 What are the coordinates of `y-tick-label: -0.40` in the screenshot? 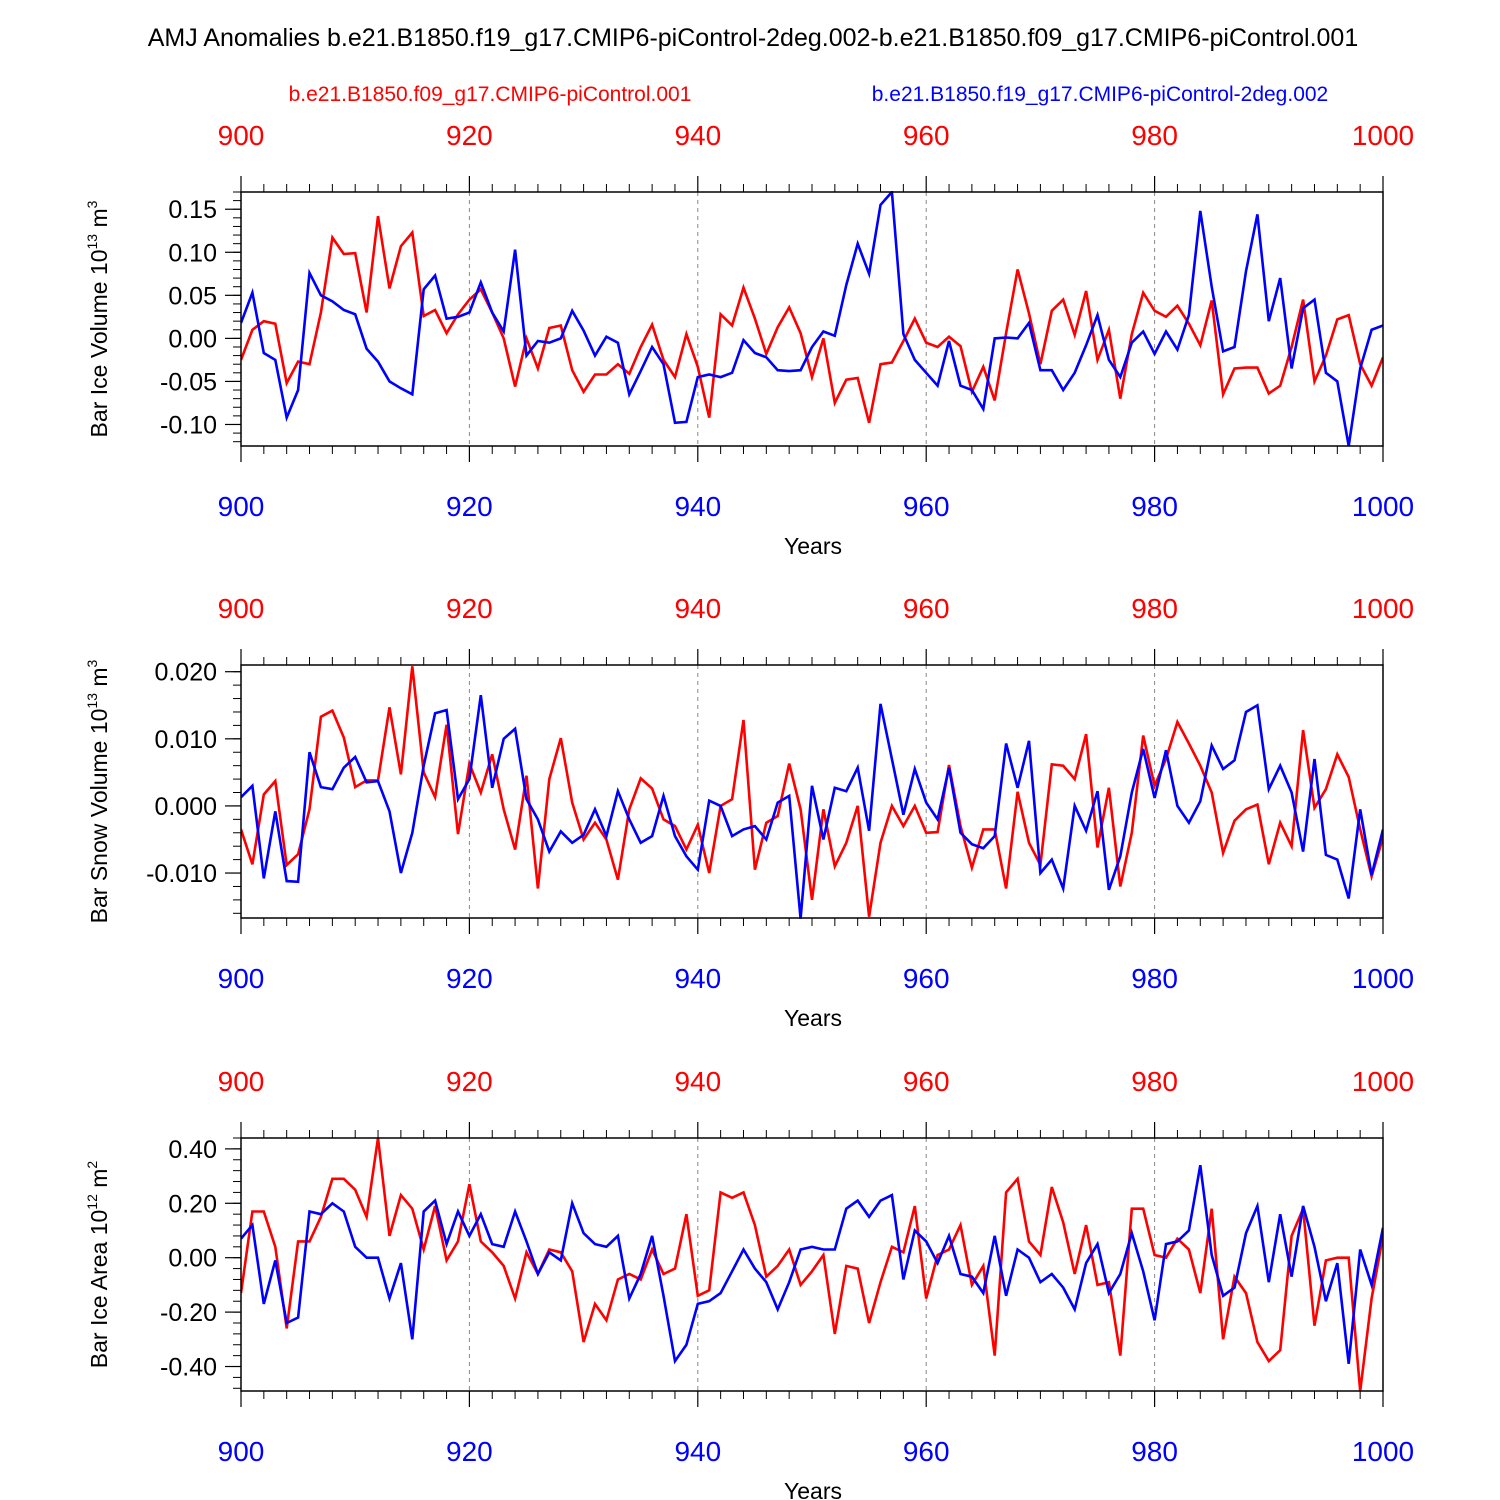 It's located at (188, 1368).